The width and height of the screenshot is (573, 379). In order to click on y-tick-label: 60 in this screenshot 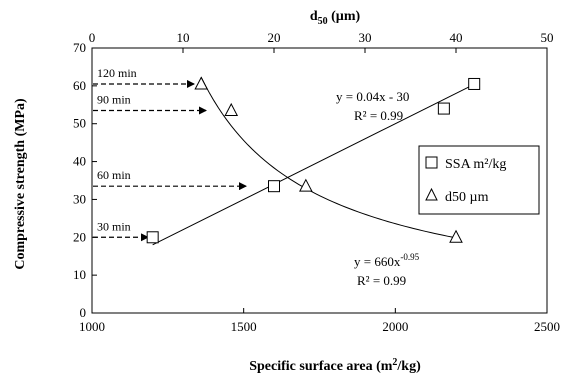, I will do `click(79, 85)`.